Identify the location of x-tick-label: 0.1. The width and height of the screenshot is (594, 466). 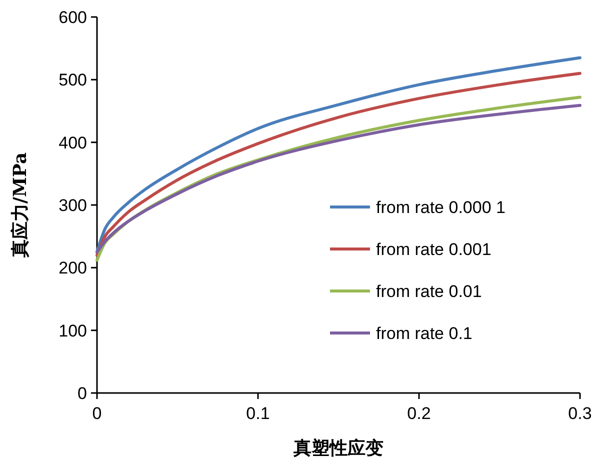
(258, 413).